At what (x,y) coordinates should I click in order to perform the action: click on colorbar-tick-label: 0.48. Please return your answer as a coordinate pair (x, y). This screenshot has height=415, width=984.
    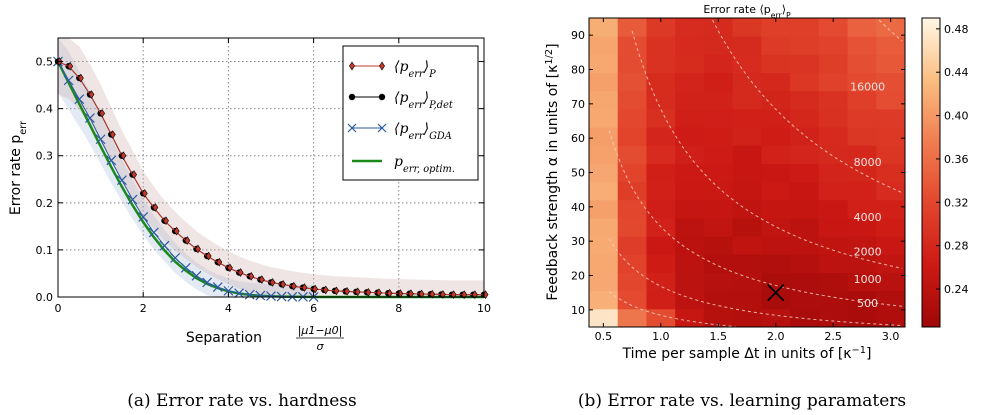
    Looking at the image, I should click on (956, 29).